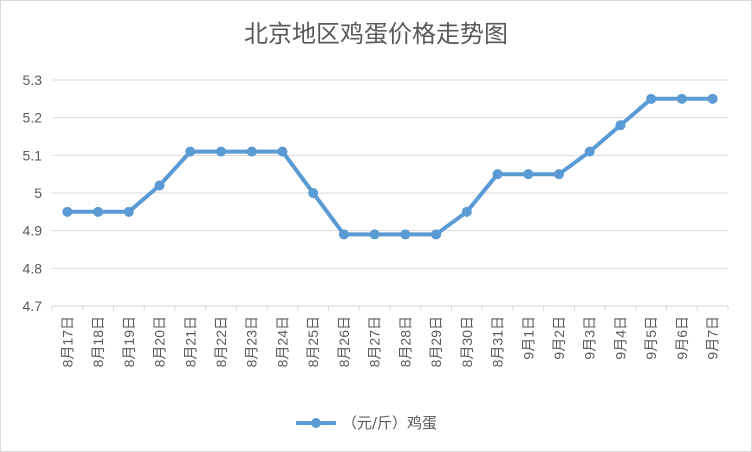 This screenshot has width=752, height=452. I want to click on x-tick-label: 9月3日, so click(590, 338).